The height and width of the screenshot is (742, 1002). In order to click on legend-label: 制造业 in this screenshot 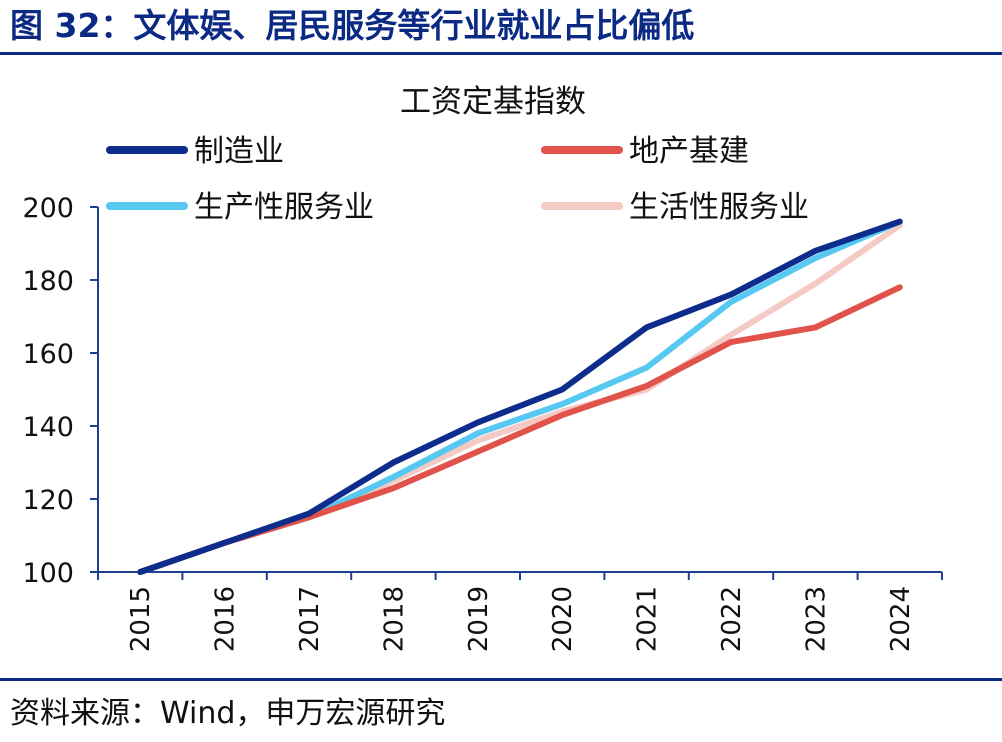, I will do `click(239, 151)`.